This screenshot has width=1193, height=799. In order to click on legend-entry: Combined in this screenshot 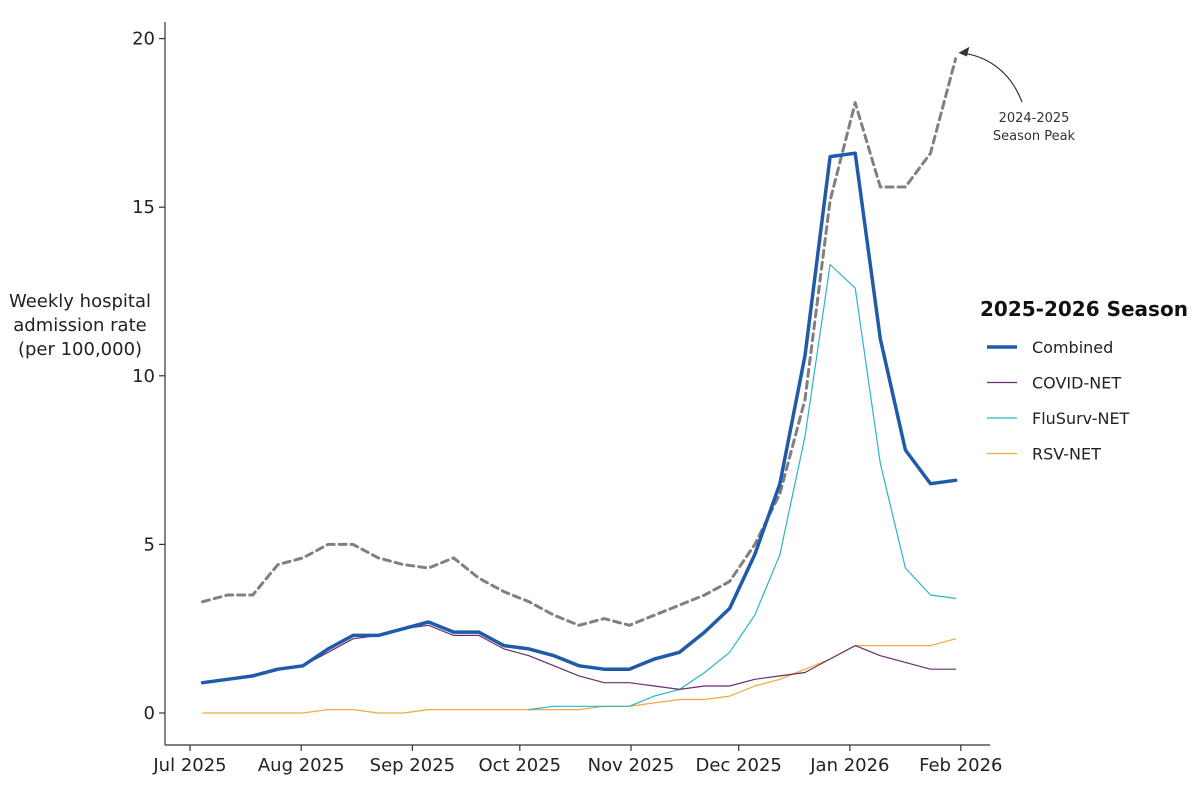, I will do `click(1072, 347)`.